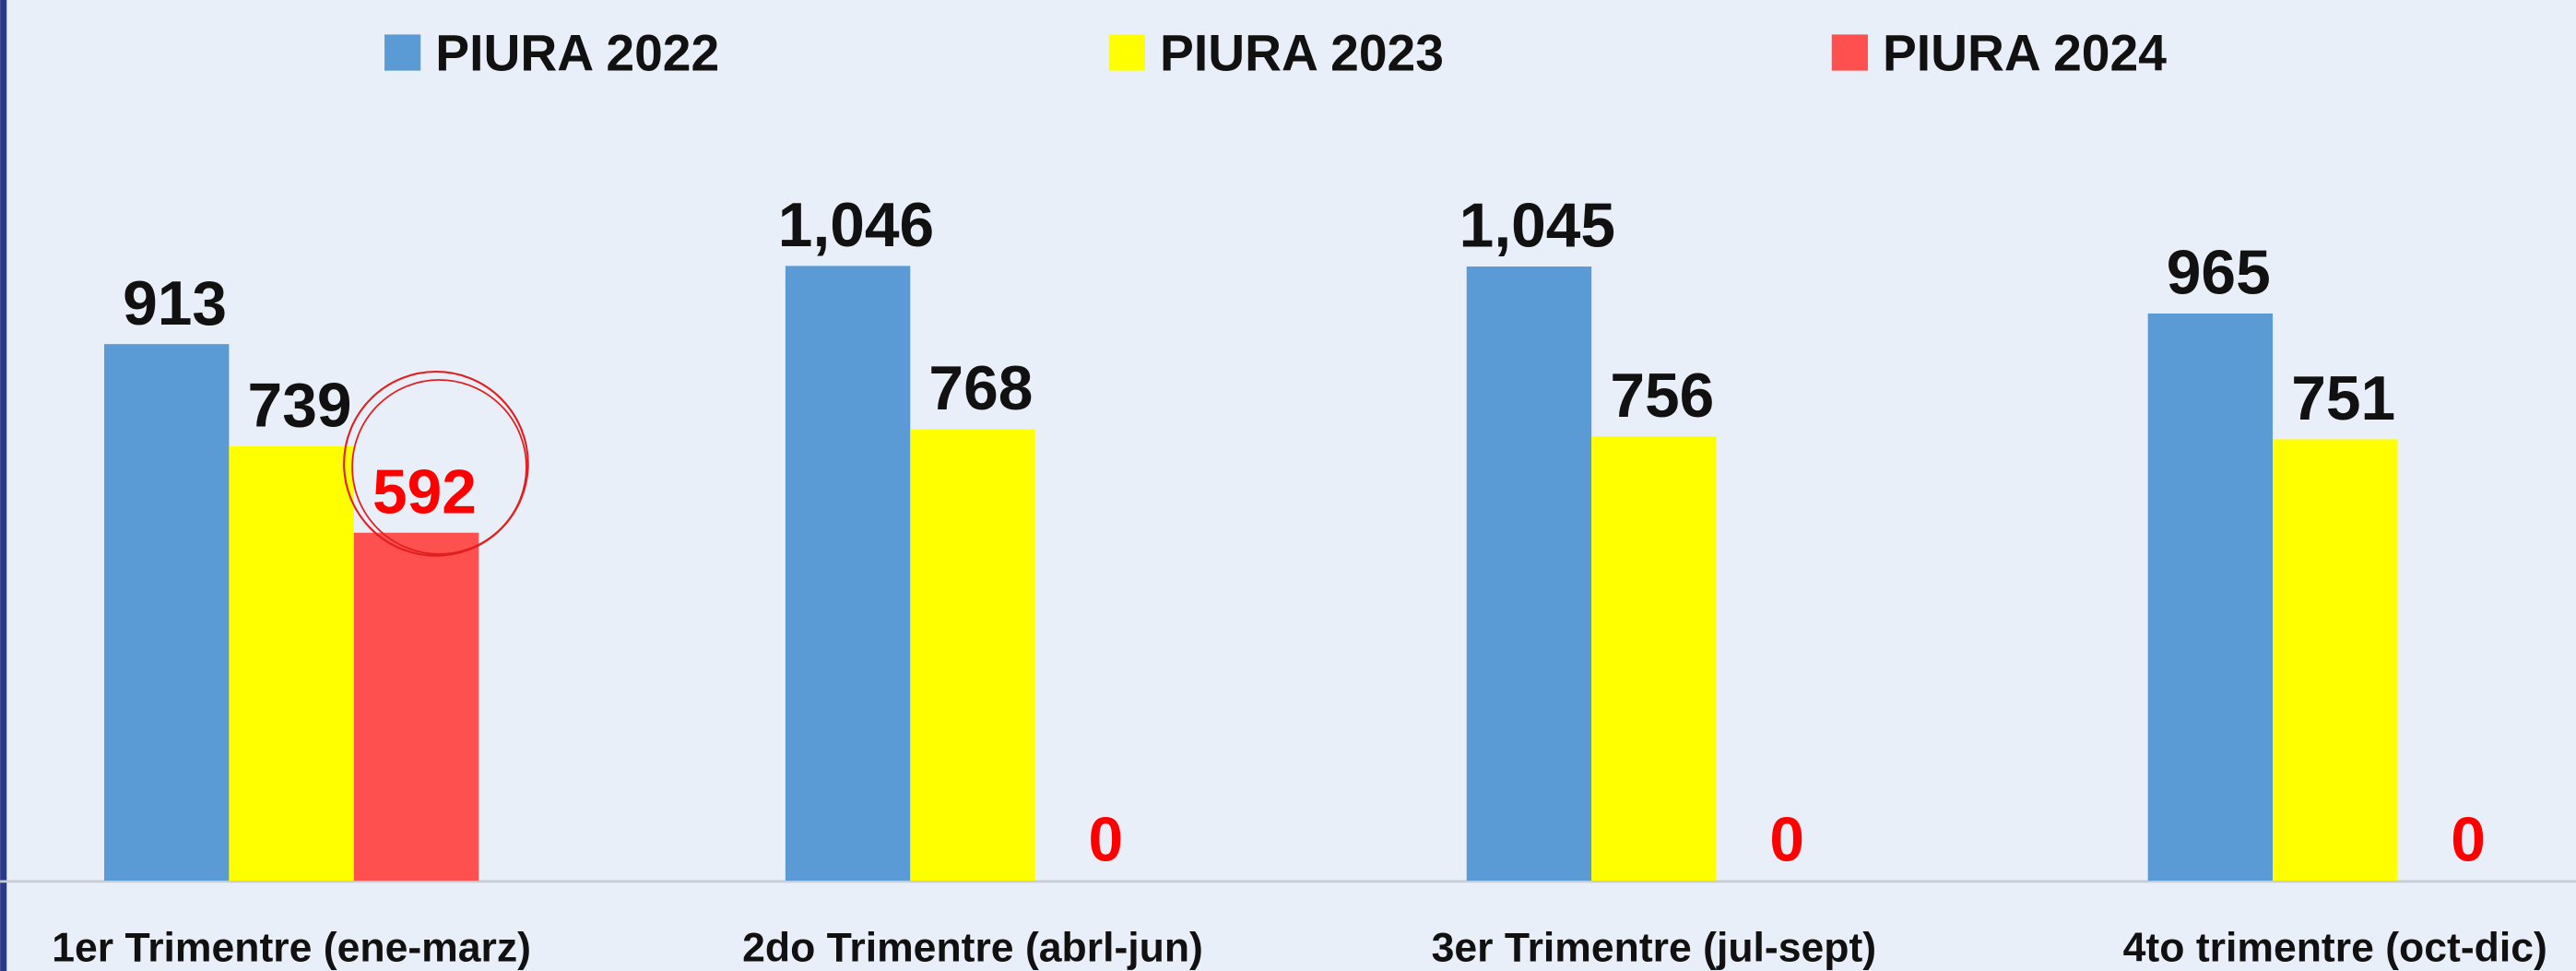 Image resolution: width=2576 pixels, height=971 pixels. Describe the element at coordinates (1654, 947) in the screenshot. I see `x-tick-label: 3er Trimentre (jul-sept)` at that location.